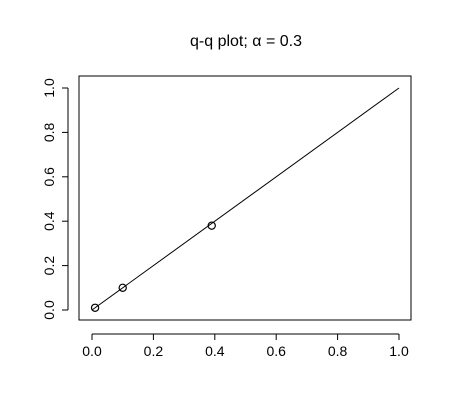 The height and width of the screenshot is (417, 452). What do you see at coordinates (276, 351) in the screenshot?
I see `x-tick-label: 0.6` at bounding box center [276, 351].